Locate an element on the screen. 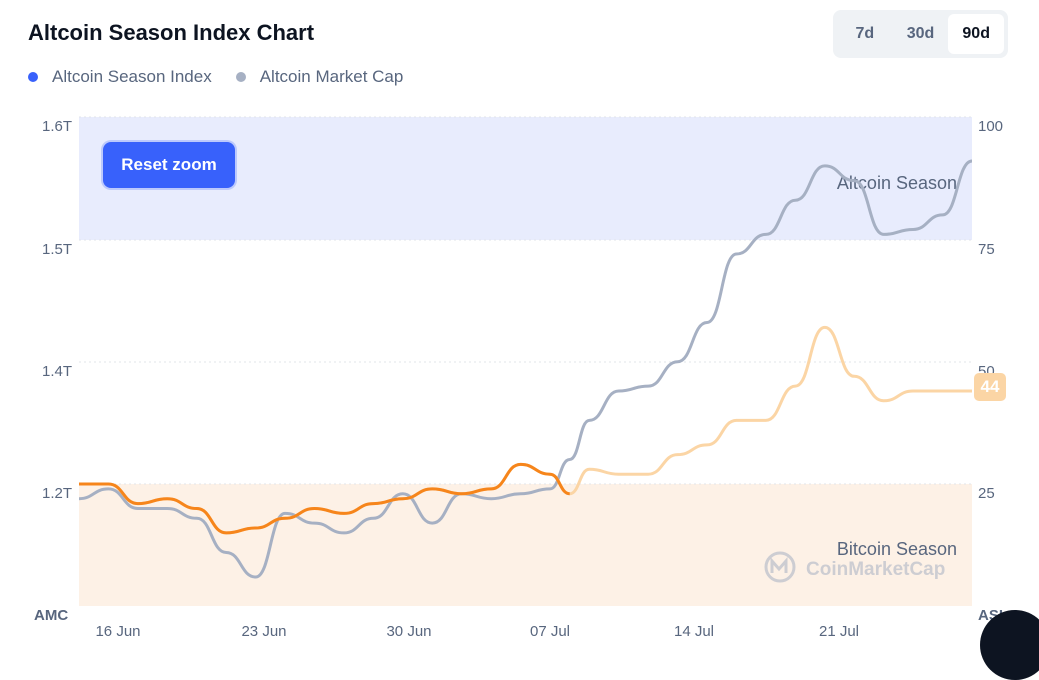 This screenshot has width=1039, height=680. x-tick-4: 07 Jul is located at coordinates (550, 631).